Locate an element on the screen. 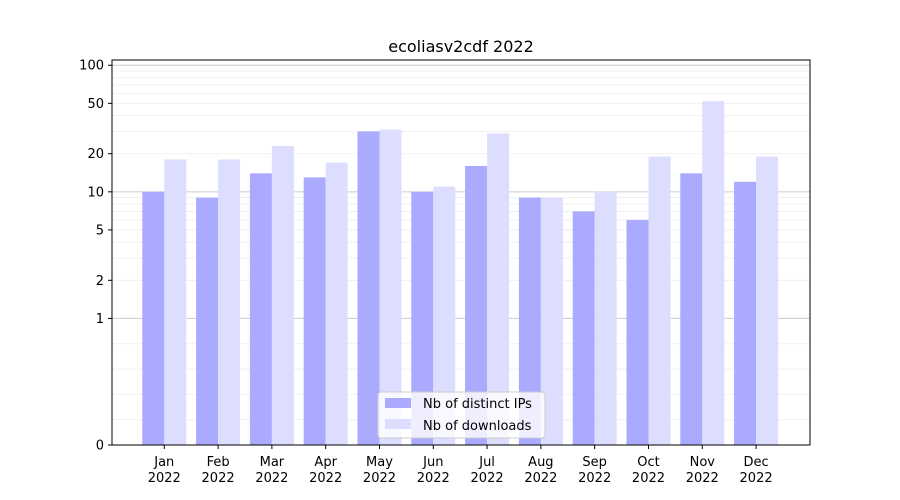  x-tick-label-month: Oct is located at coordinates (648, 462).